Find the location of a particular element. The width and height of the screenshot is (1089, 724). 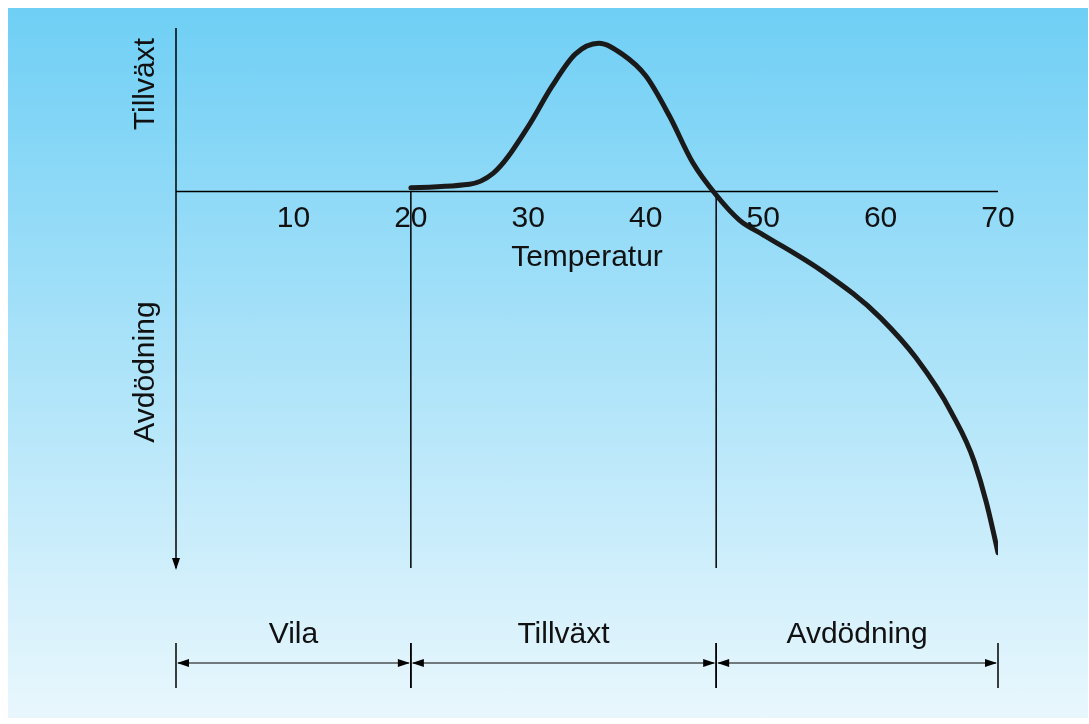

x-tick-label: 60 is located at coordinates (880, 217).